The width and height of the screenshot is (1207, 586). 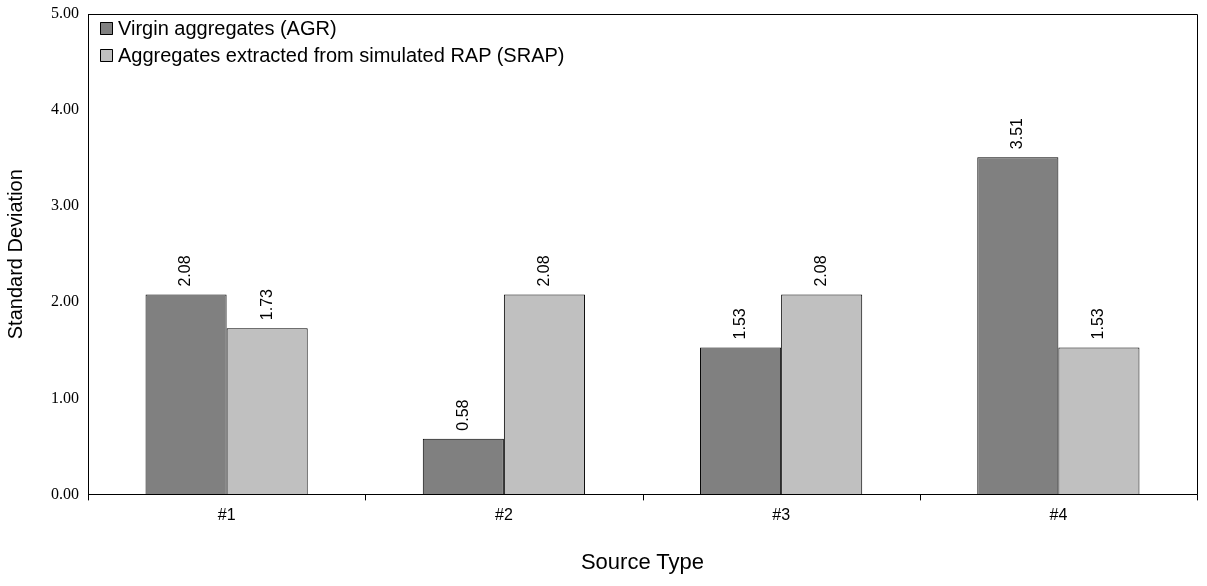 What do you see at coordinates (642, 561) in the screenshot?
I see `x-axis-title: Source Type` at bounding box center [642, 561].